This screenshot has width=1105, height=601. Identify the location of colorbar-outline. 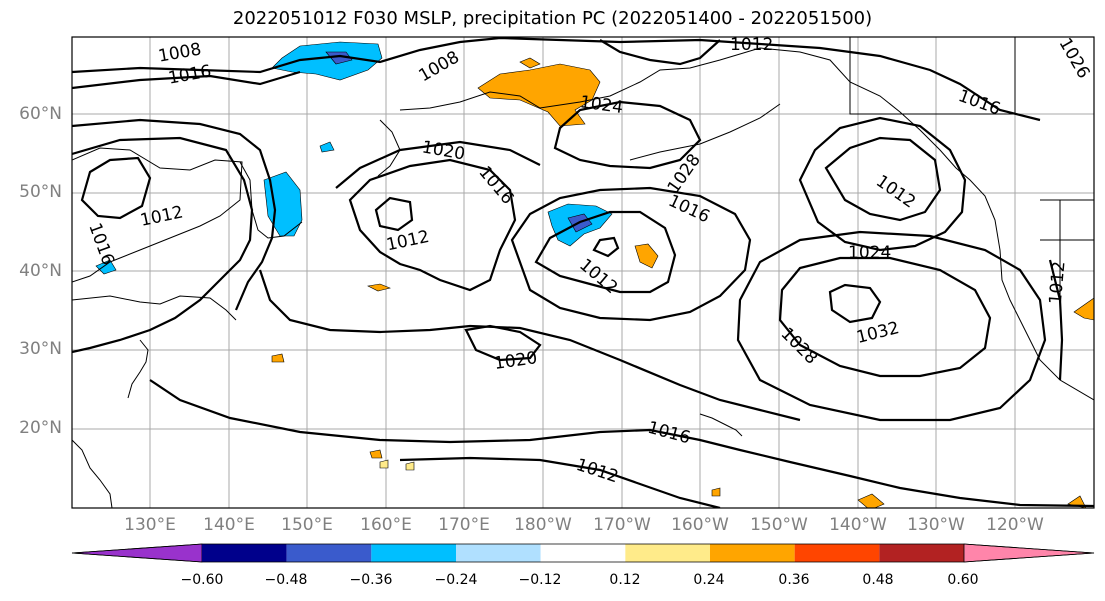
(583, 553).